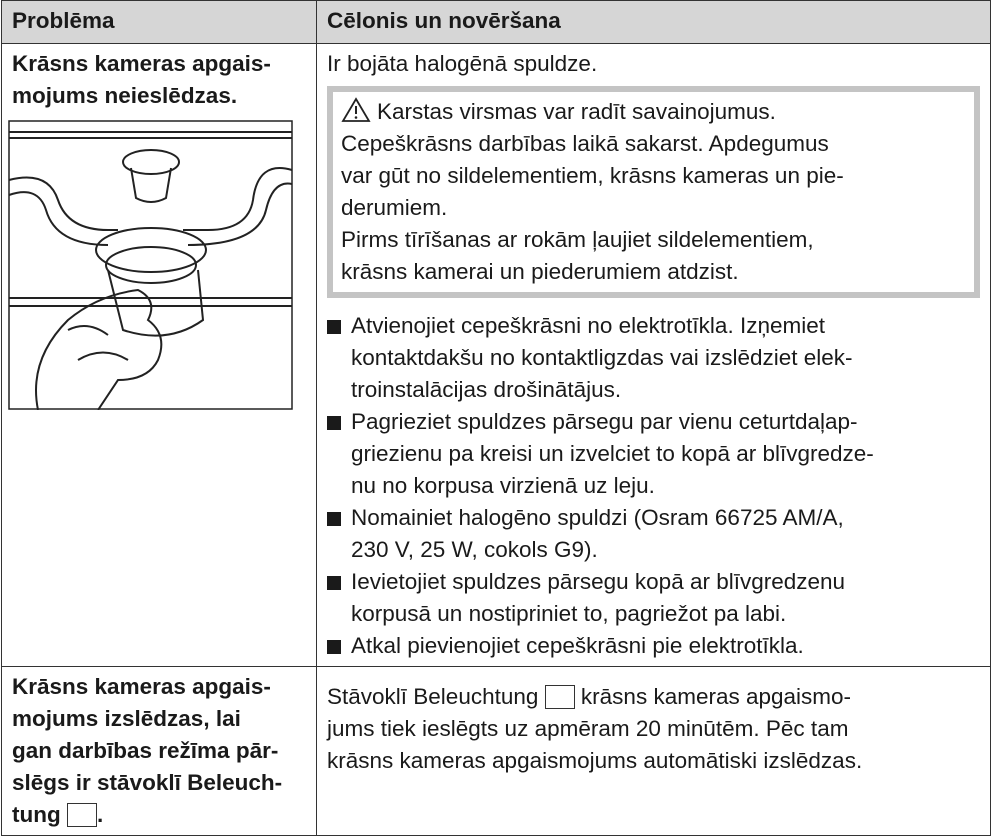 This screenshot has height=837, width=992. I want to click on header-cell: Problēma, so click(159, 22).